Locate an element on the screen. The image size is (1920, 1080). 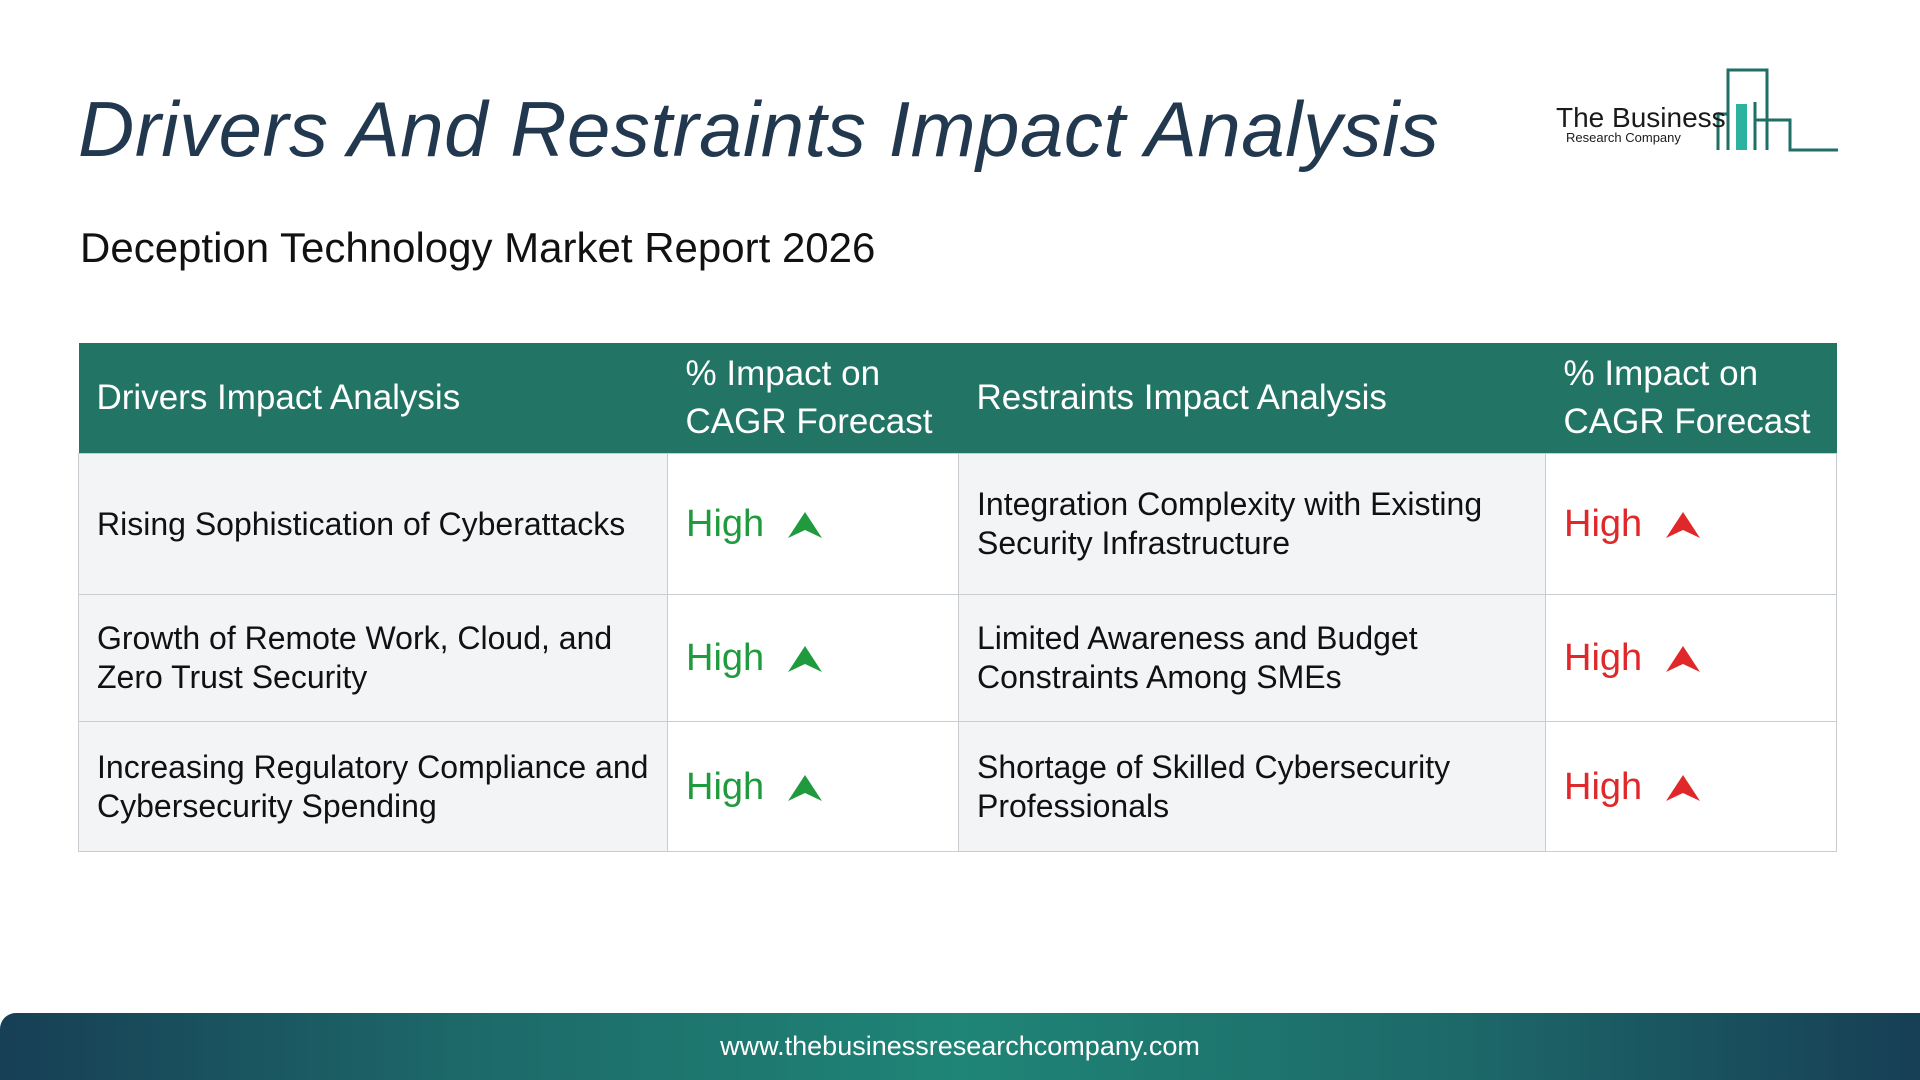
footer-url-link: www.thebusinessresearchcompany.com is located at coordinates (960, 1046).